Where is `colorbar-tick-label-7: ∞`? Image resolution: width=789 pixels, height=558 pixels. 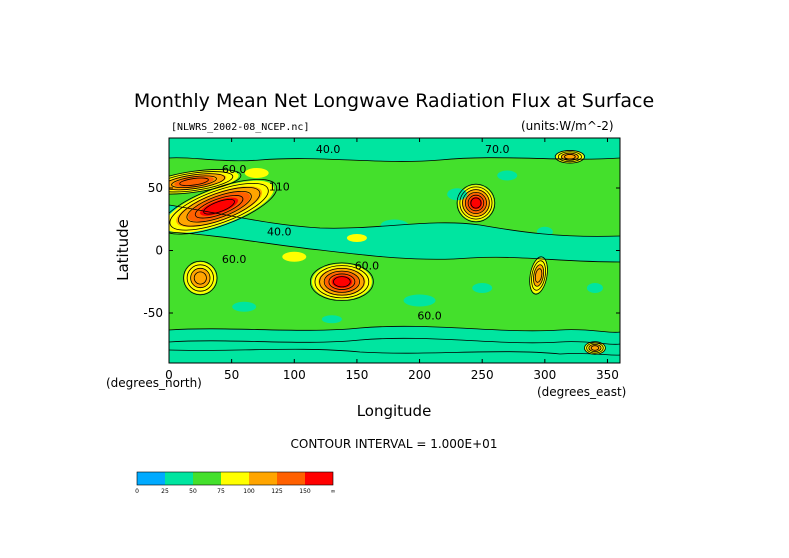
colorbar-tick-label-7: ∞ is located at coordinates (333, 491).